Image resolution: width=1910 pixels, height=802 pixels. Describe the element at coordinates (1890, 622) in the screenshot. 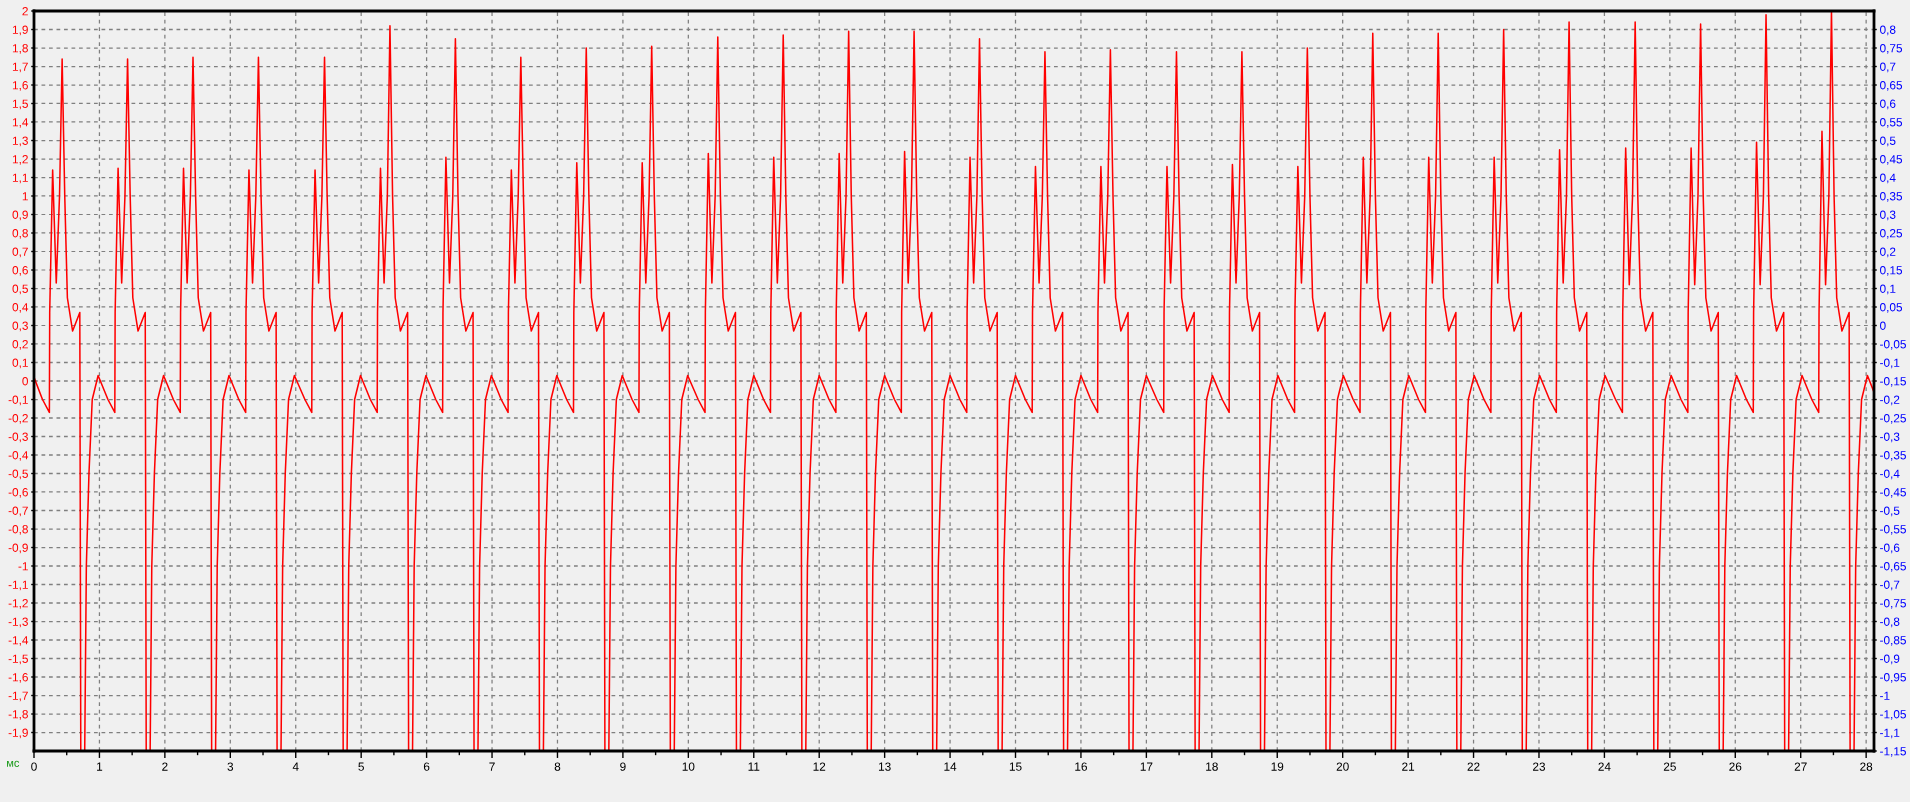

I see `y2-tick-label: -0,8` at that location.